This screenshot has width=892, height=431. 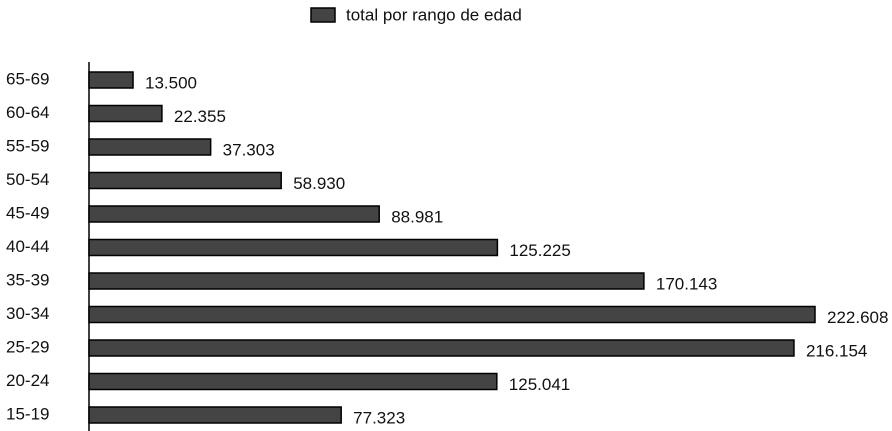 What do you see at coordinates (539, 384) in the screenshot?
I see `data-label: 125.041` at bounding box center [539, 384].